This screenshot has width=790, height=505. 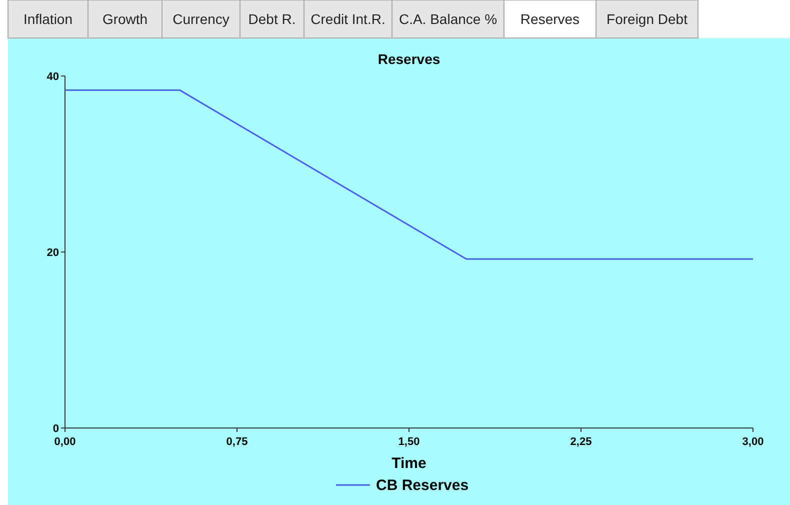 I want to click on x-tick-label: 0,00, so click(x=65, y=442).